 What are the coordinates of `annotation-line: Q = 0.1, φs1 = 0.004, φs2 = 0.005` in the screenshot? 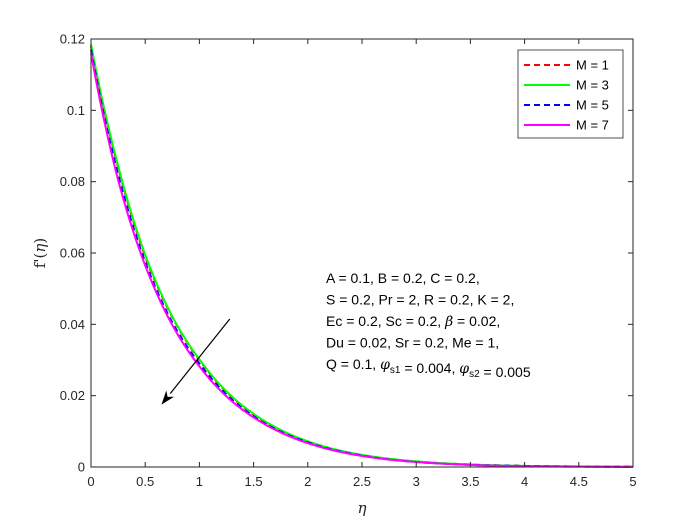 It's located at (428, 368).